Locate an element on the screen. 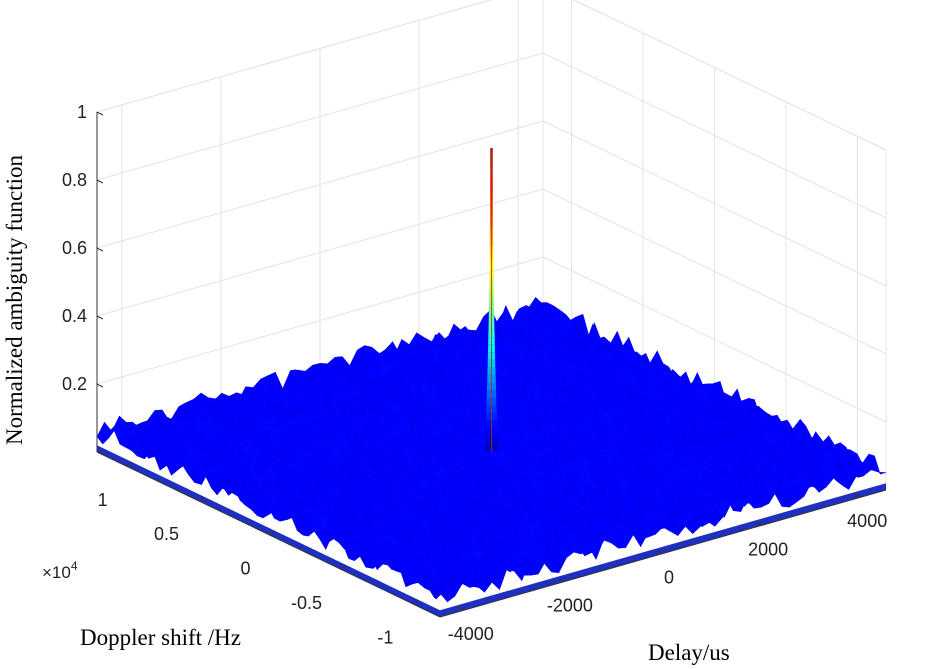 This screenshot has width=939, height=669. y-tick-label: -1 is located at coordinates (385, 637).